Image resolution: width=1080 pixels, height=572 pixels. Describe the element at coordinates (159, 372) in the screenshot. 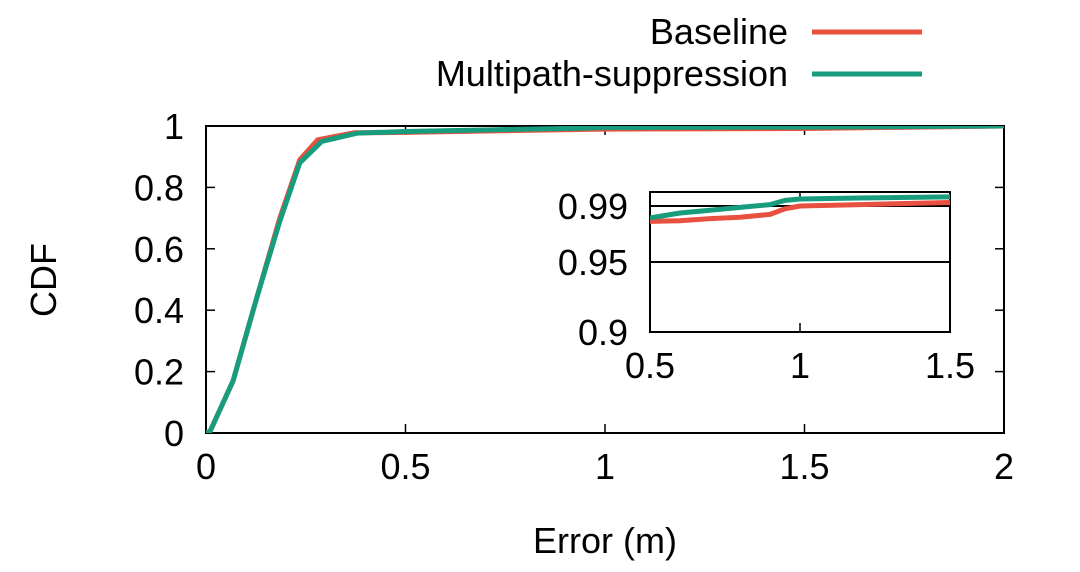

I see `main-y-tick-label: 0.2` at that location.